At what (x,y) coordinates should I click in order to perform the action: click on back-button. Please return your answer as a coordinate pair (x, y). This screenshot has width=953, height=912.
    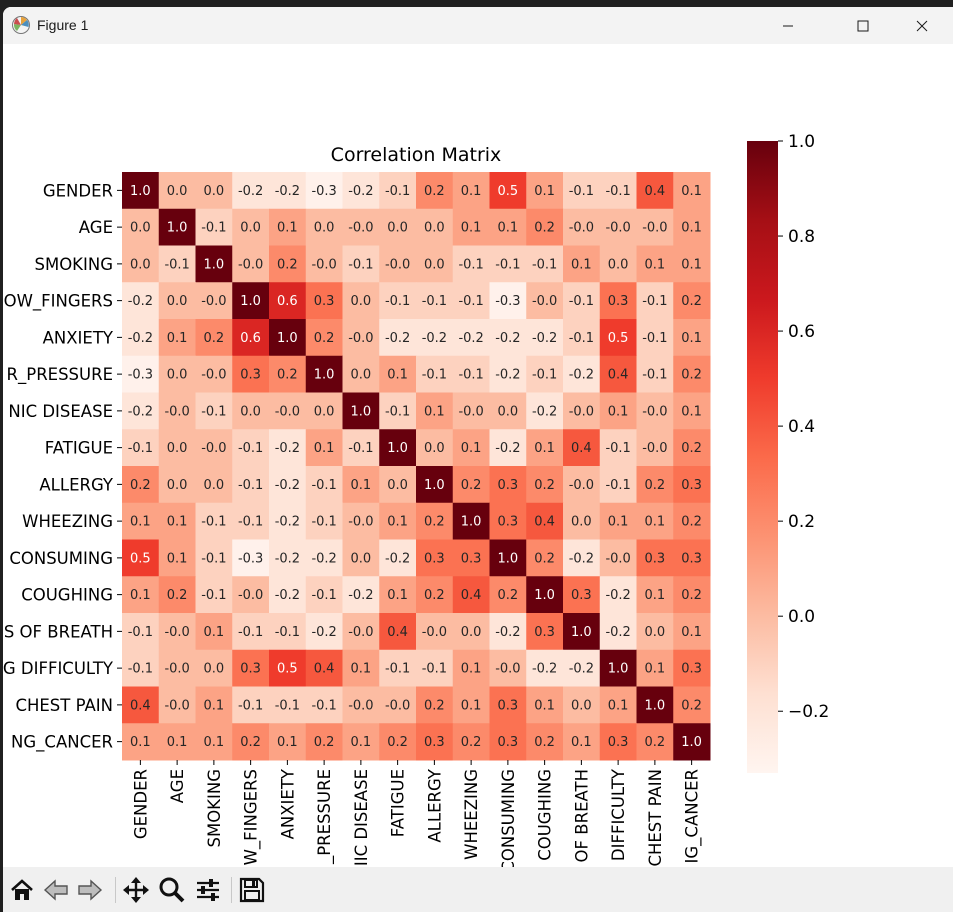
    Looking at the image, I should click on (56, 890).